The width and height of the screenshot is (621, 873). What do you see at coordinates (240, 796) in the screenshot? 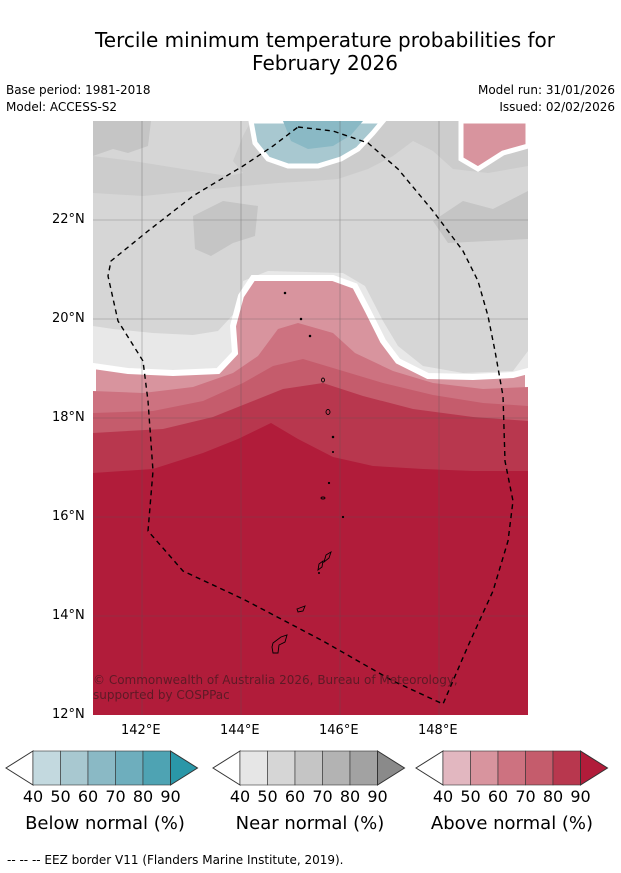
I see `near-colorbar-tick-40: 40` at bounding box center [240, 796].